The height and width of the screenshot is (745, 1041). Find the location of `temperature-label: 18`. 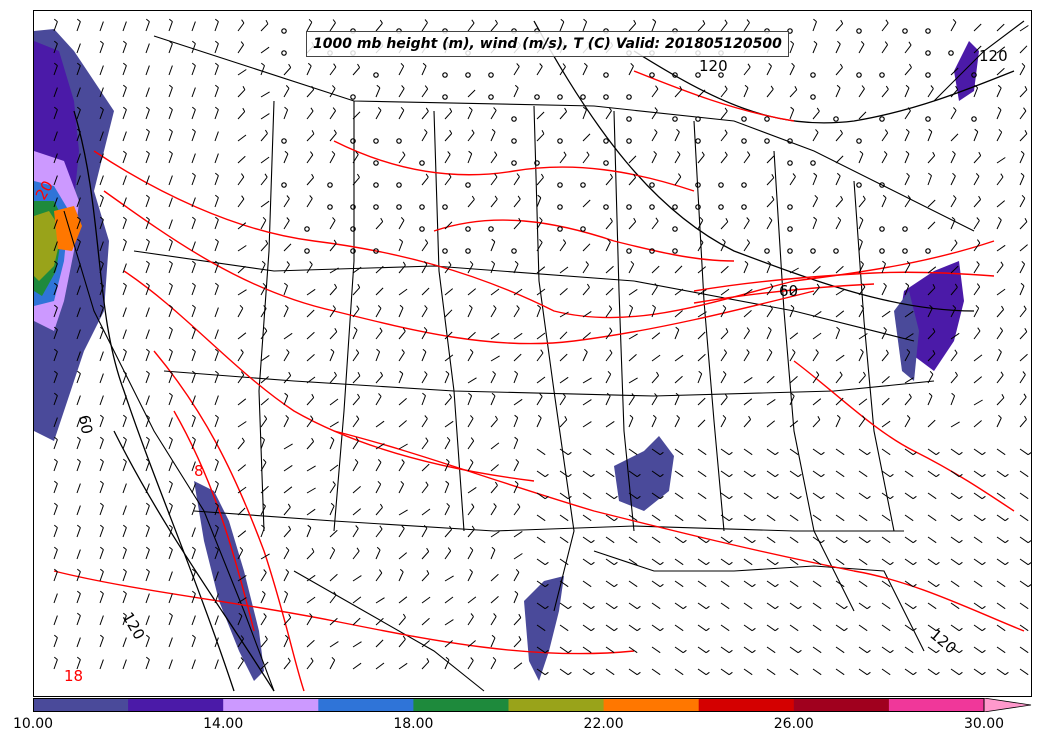

temperature-label: 18 is located at coordinates (73, 676).